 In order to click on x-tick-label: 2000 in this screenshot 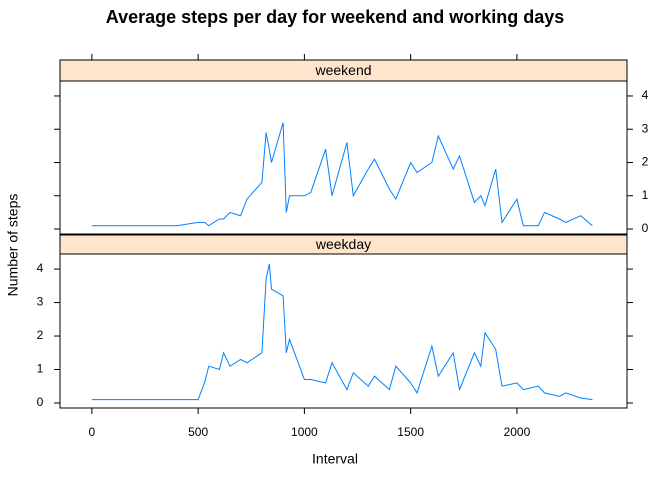, I will do `click(517, 432)`.